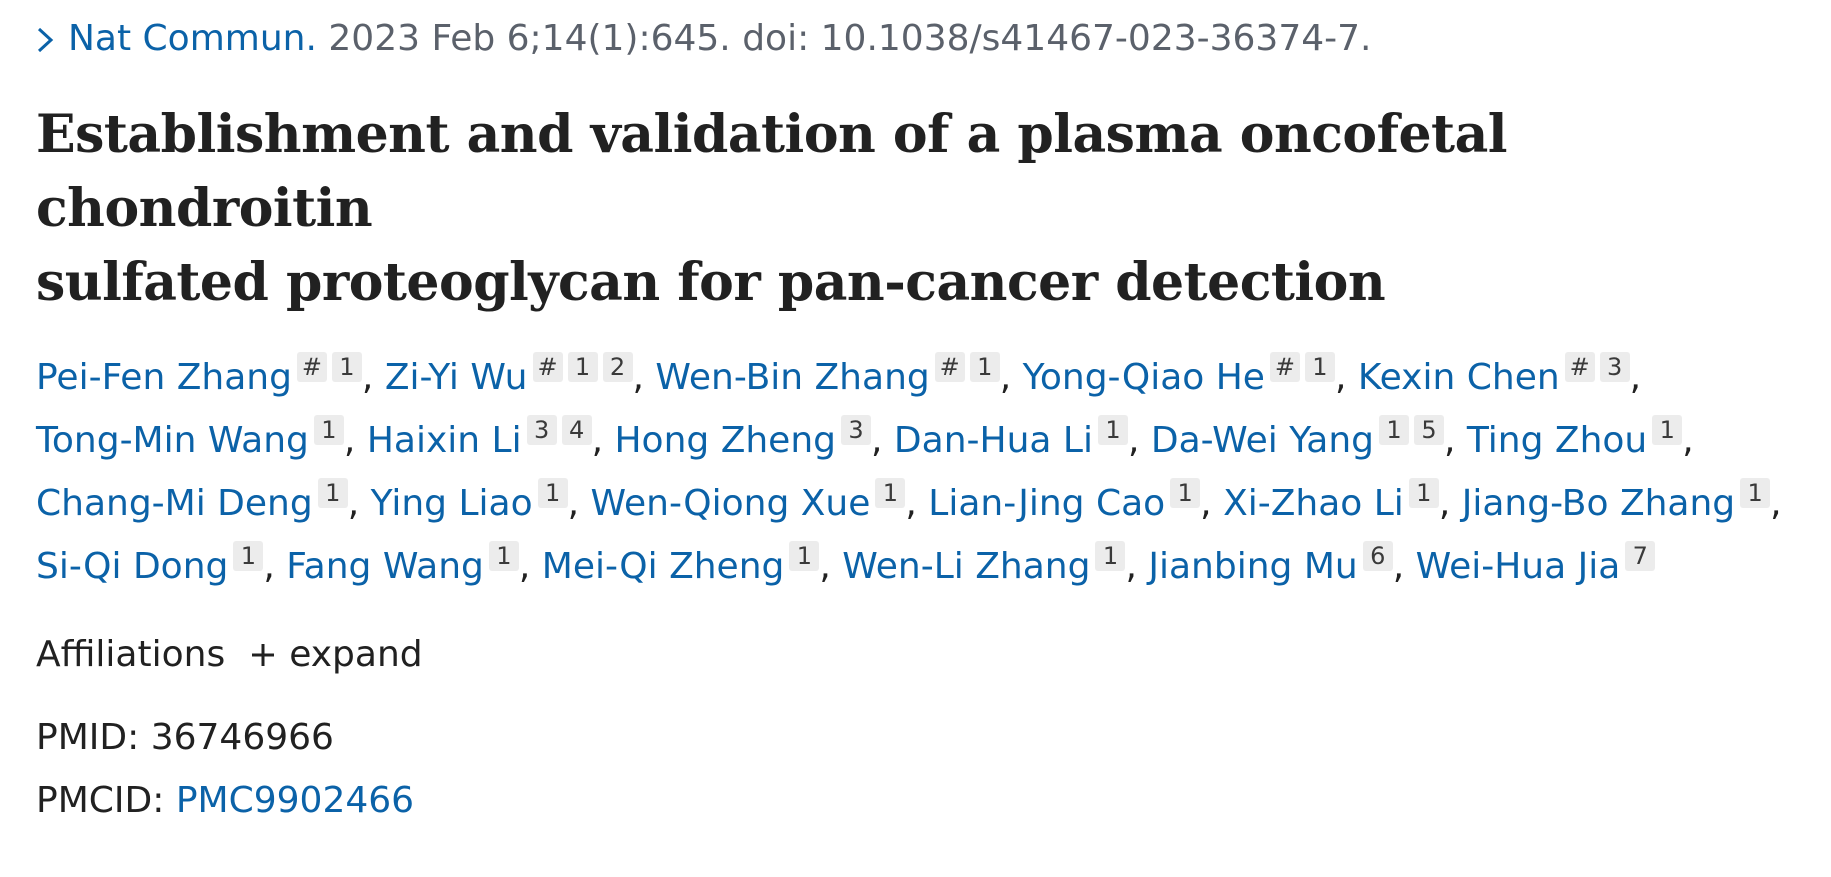 The height and width of the screenshot is (877, 1831). Describe the element at coordinates (456, 377) in the screenshot. I see `author-name-link: Zi-Yi Wu` at that location.